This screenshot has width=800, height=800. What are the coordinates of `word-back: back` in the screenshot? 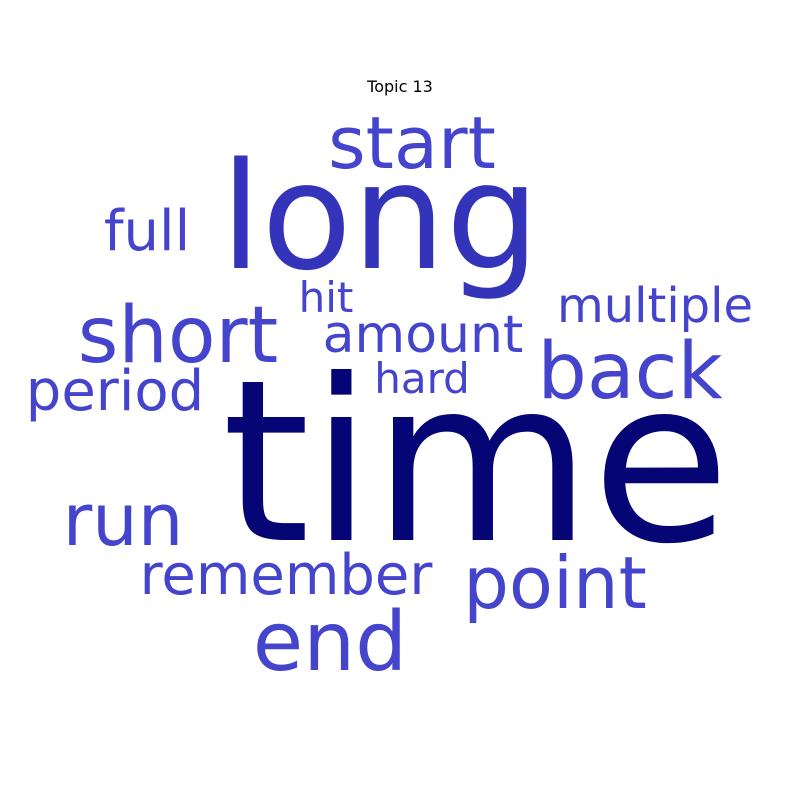 It's located at (629, 372).